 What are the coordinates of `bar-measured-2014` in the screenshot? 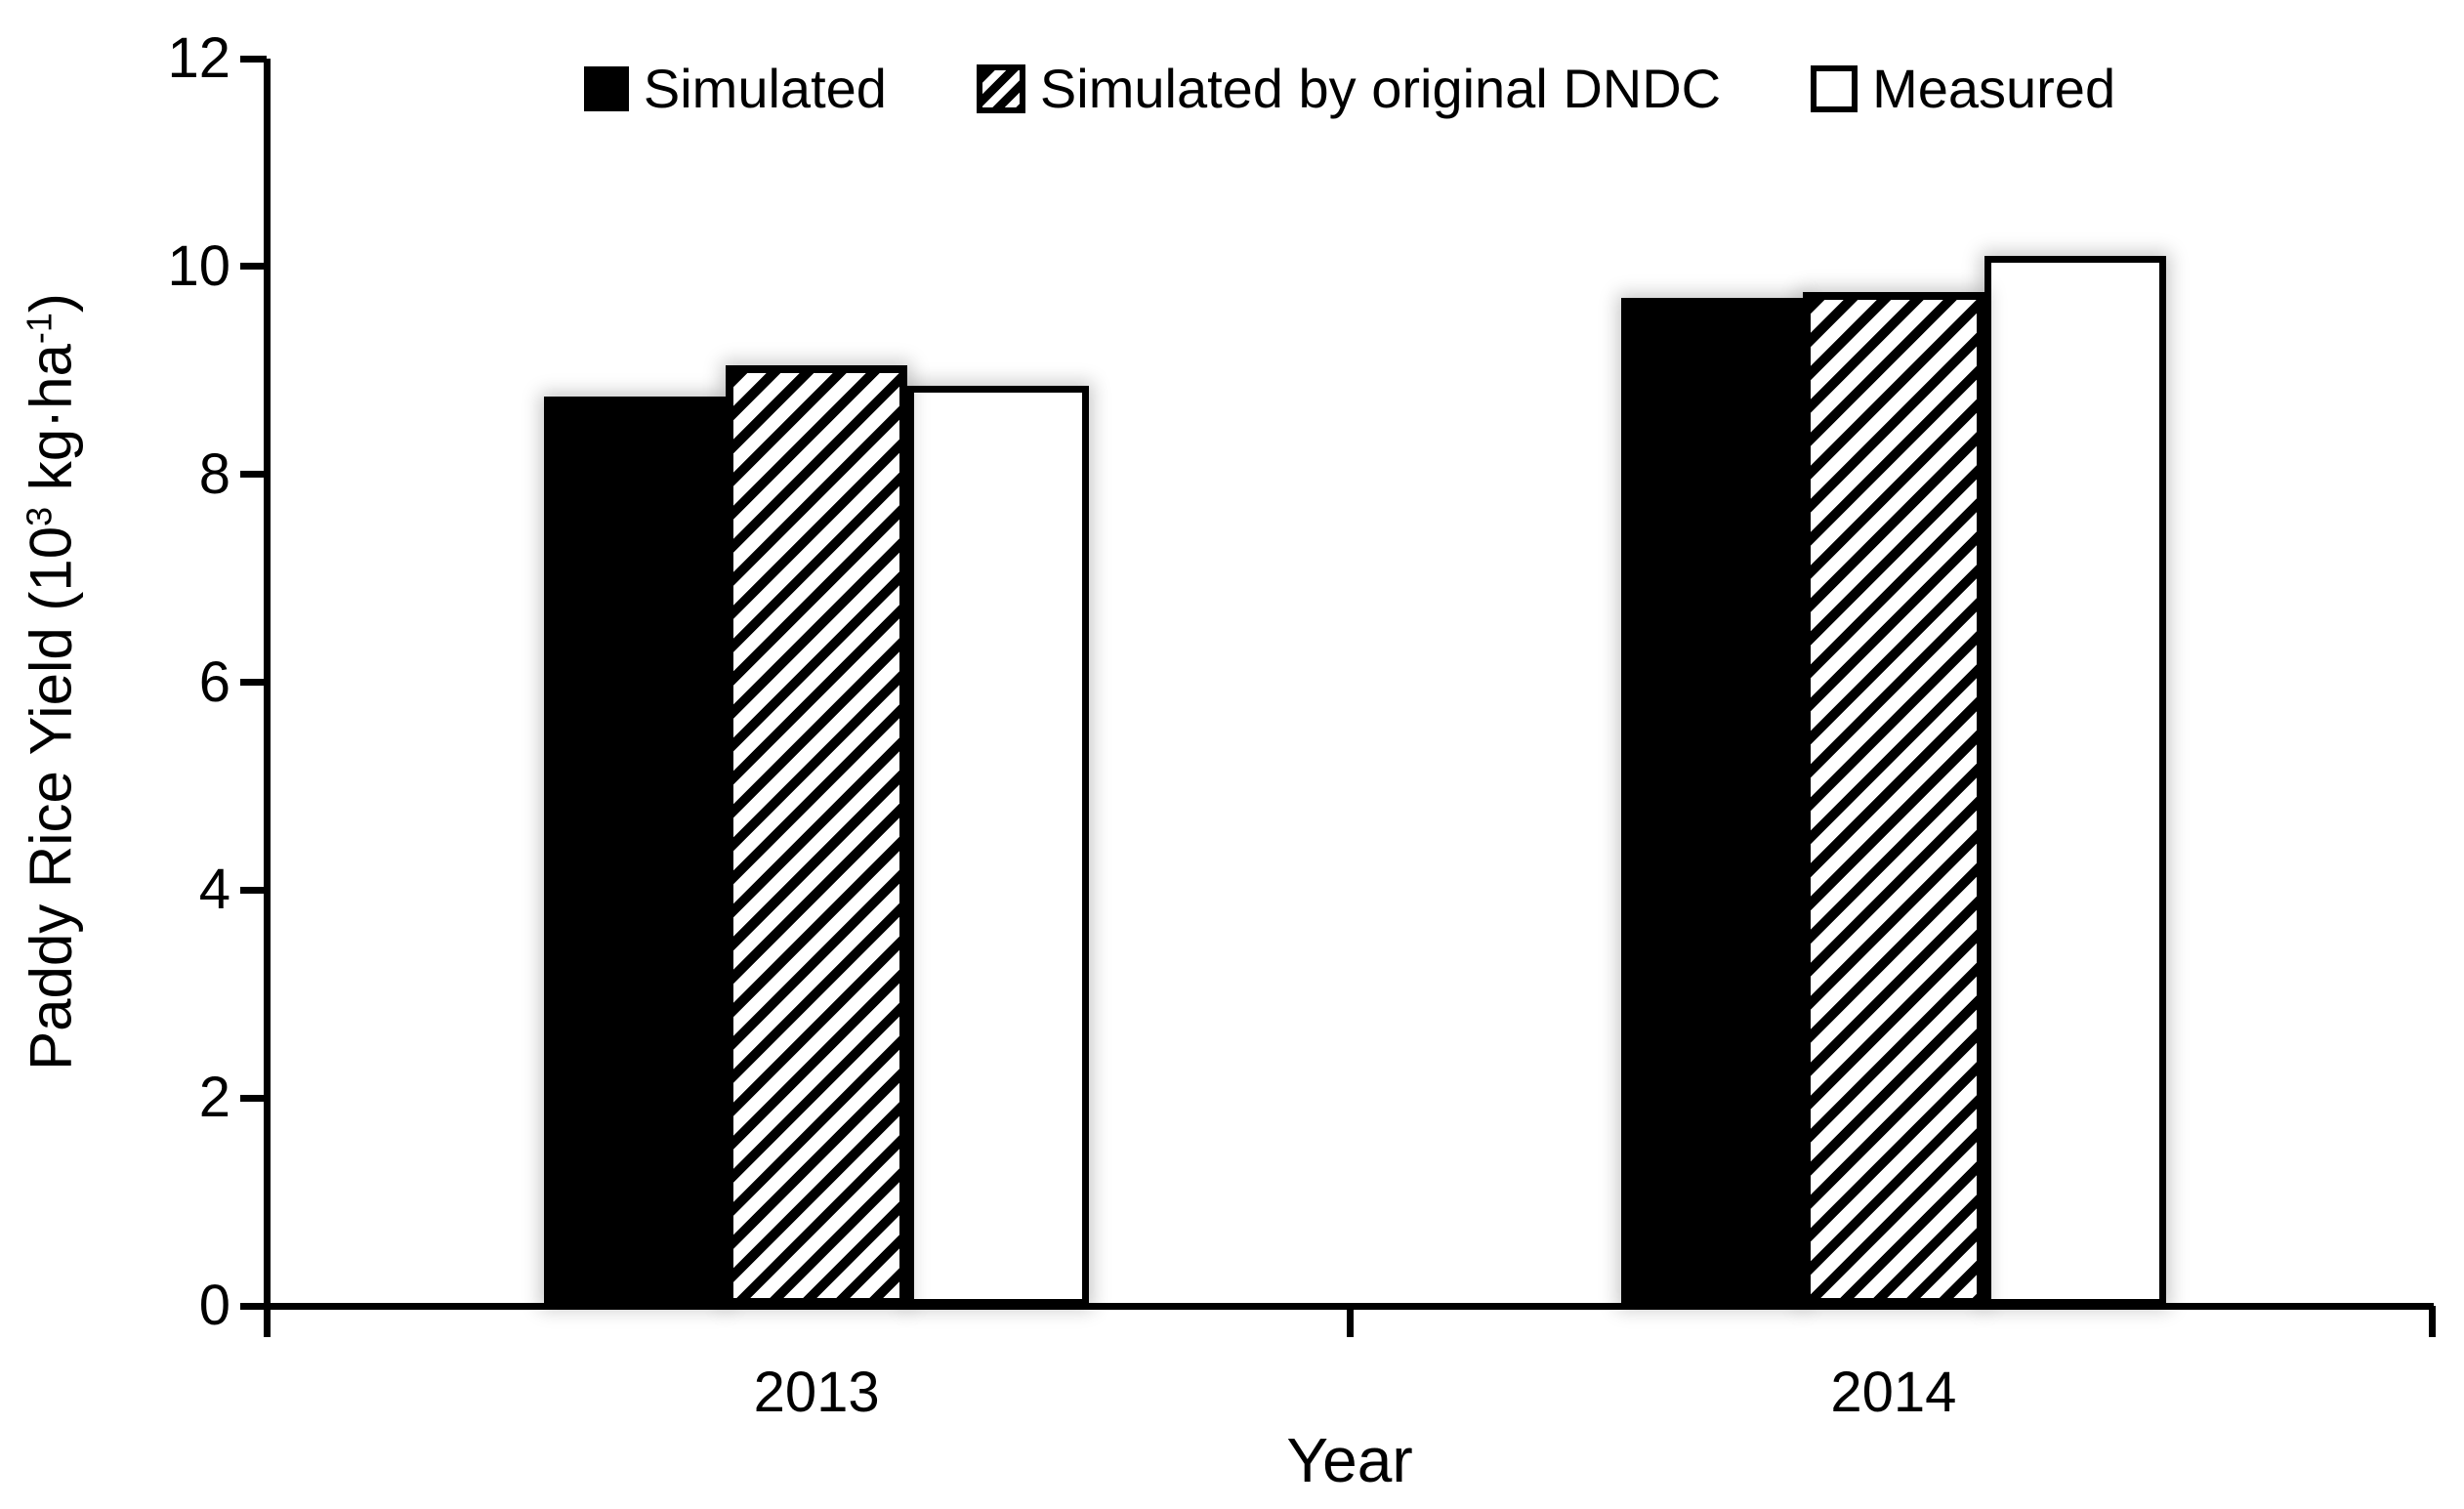 It's located at (2075, 781).